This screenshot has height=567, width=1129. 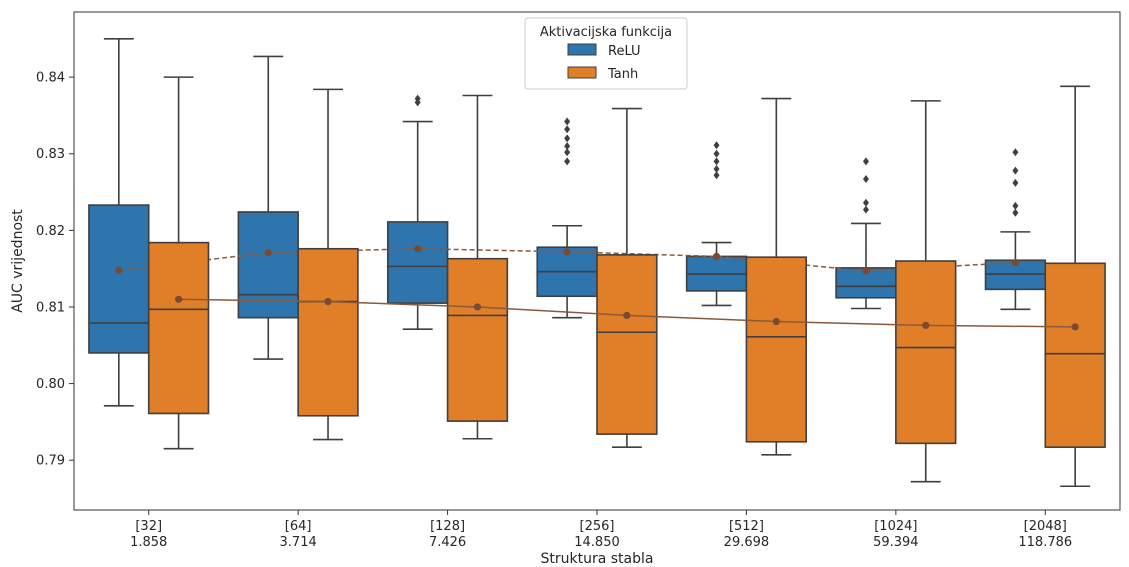 I want to click on y-tick-label: 0.79, so click(x=50, y=461).